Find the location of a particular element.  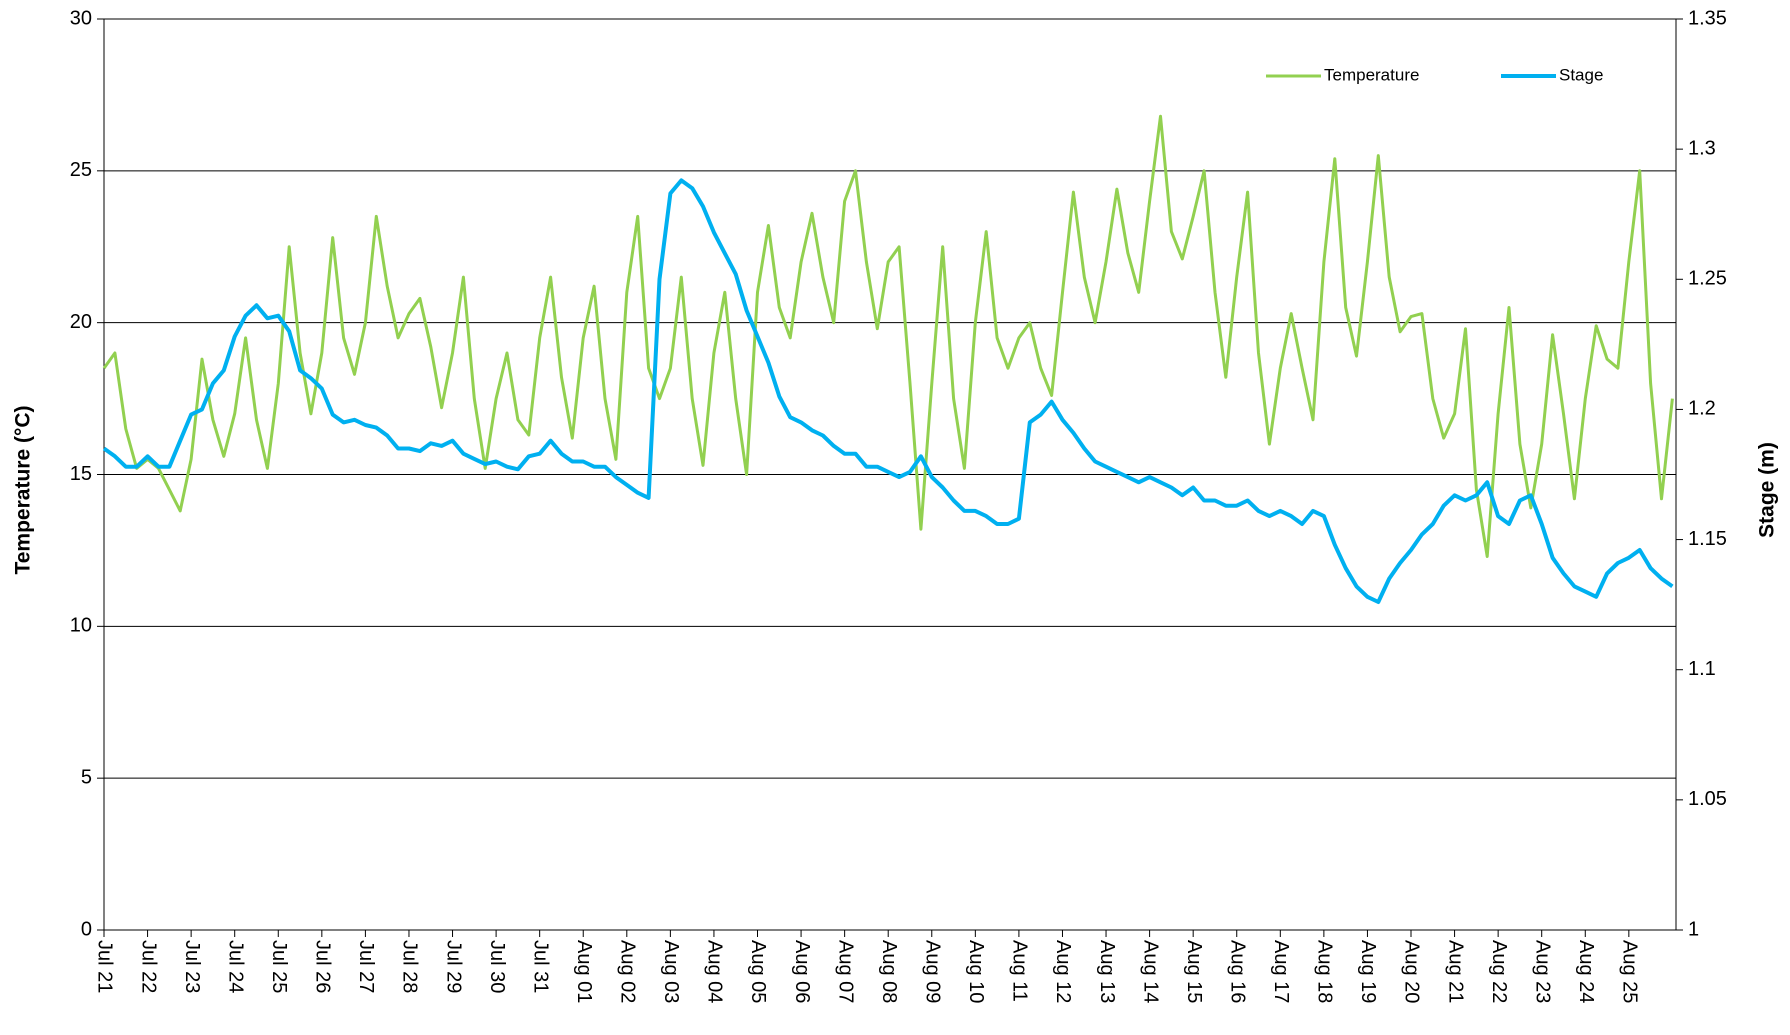

y2-tick-label: 1.25 is located at coordinates (1707, 279).